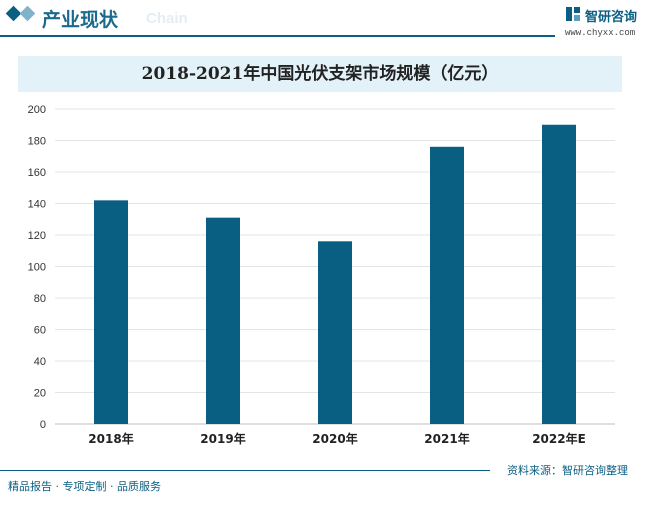 This screenshot has height=510, width=667. What do you see at coordinates (573, 14) in the screenshot?
I see `logo-mark-icon` at bounding box center [573, 14].